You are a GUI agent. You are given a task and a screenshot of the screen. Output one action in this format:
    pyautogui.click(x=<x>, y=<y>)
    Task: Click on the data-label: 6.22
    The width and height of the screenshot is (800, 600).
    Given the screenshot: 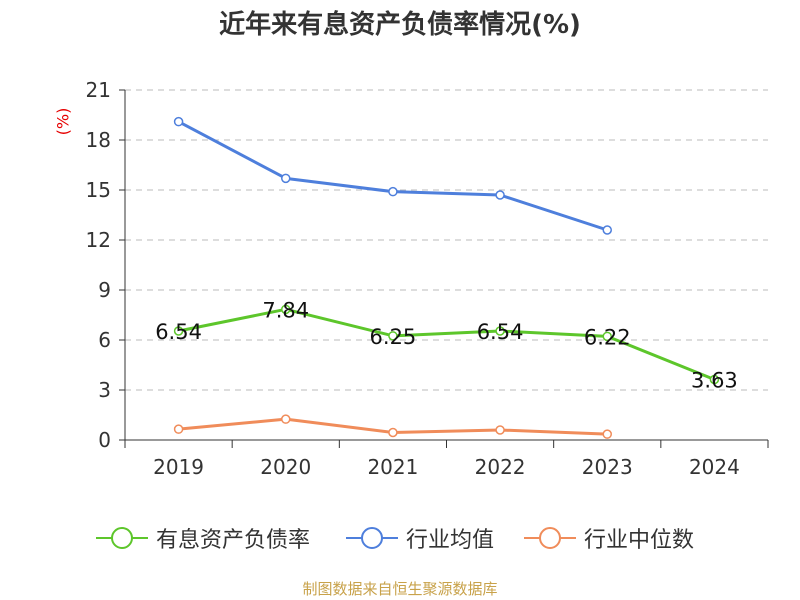 What is the action you would take?
    pyautogui.click(x=607, y=337)
    